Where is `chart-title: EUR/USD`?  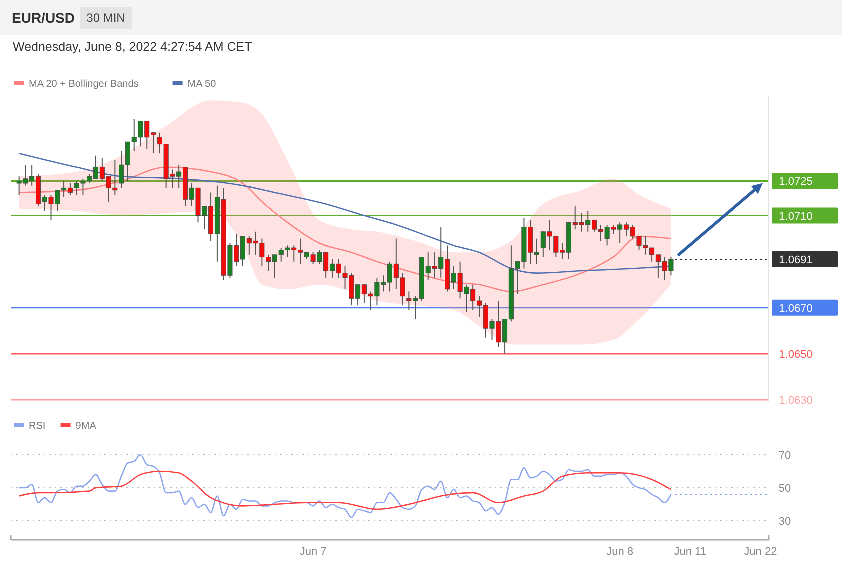
chart-title: EUR/USD is located at coordinates (44, 18).